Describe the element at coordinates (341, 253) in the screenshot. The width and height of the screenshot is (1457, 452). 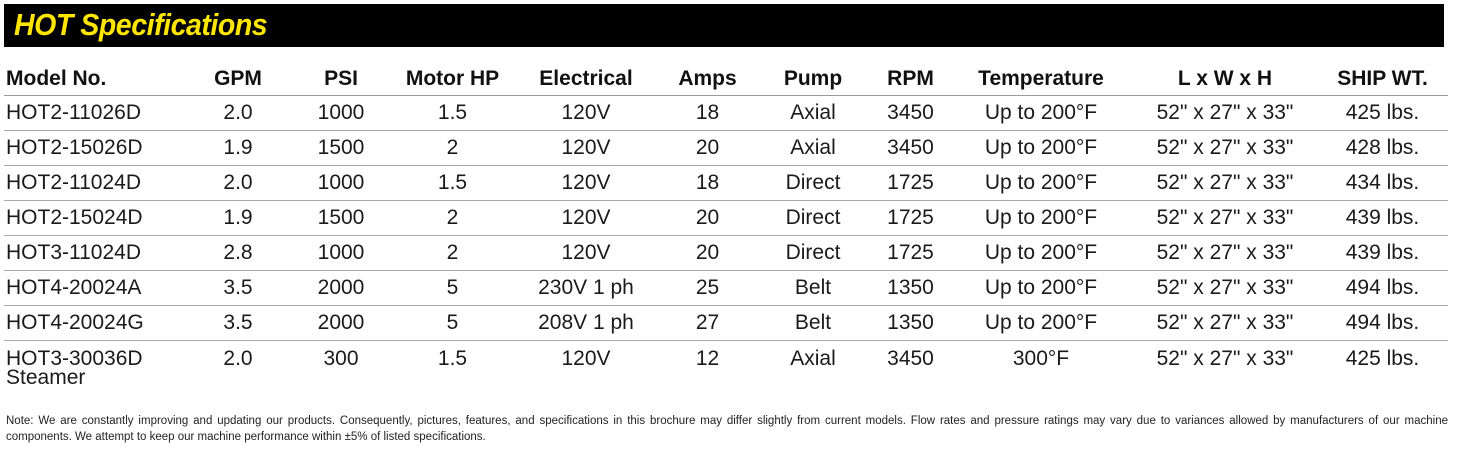
I see `cell-psi: 1000` at that location.